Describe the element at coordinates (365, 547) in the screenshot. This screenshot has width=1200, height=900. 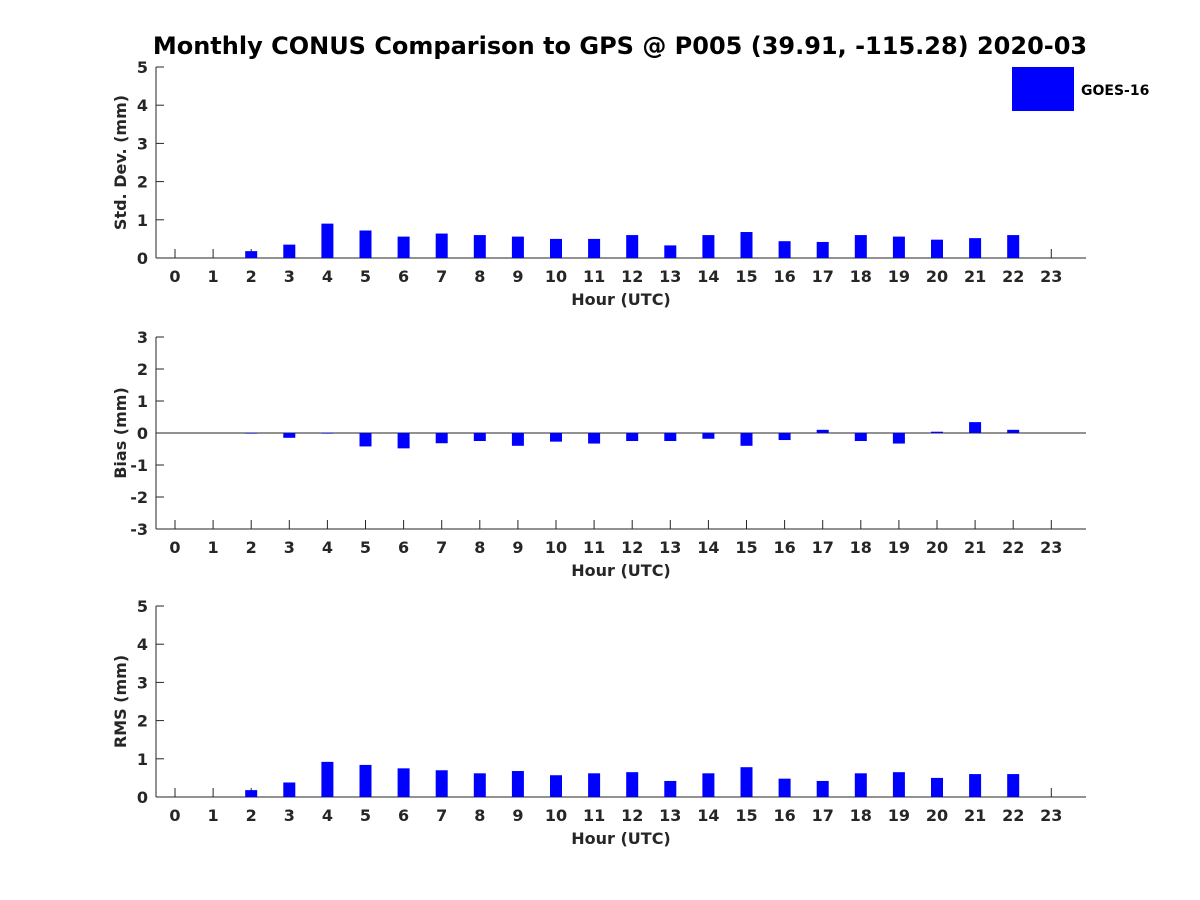
I see `x-tick-label: 5` at that location.